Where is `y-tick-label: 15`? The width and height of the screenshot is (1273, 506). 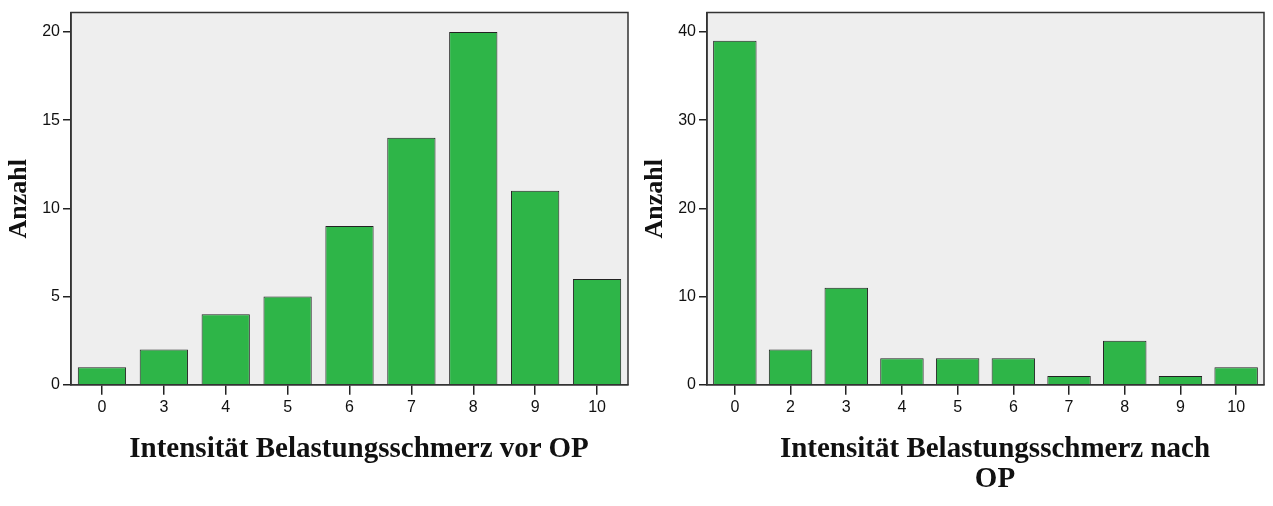
y-tick-label: 15 is located at coordinates (51, 119).